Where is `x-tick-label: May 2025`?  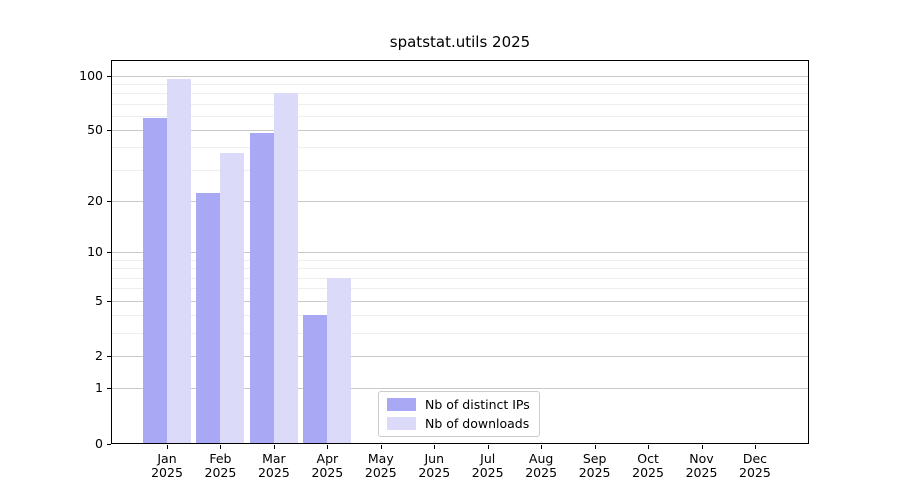
x-tick-label: May 2025 is located at coordinates (381, 465).